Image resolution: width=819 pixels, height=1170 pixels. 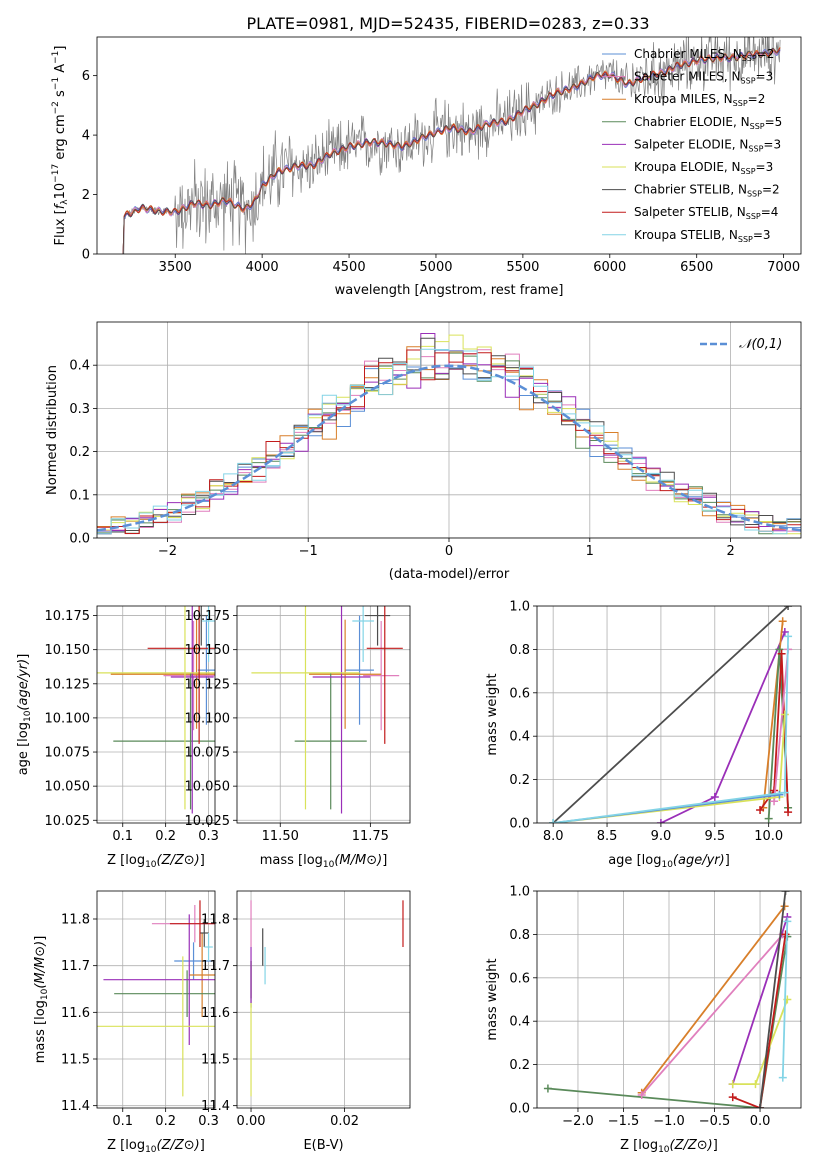 I want to click on legend-label: Salpeter ELODIE, NSSP=3, so click(x=707, y=145).